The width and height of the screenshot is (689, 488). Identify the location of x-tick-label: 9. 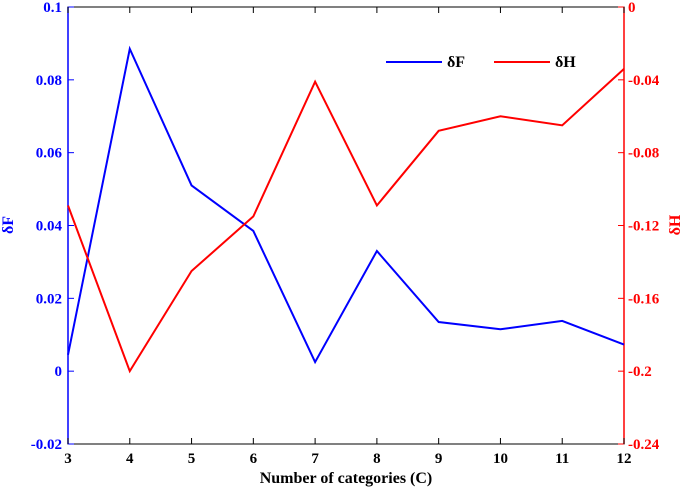
(439, 459).